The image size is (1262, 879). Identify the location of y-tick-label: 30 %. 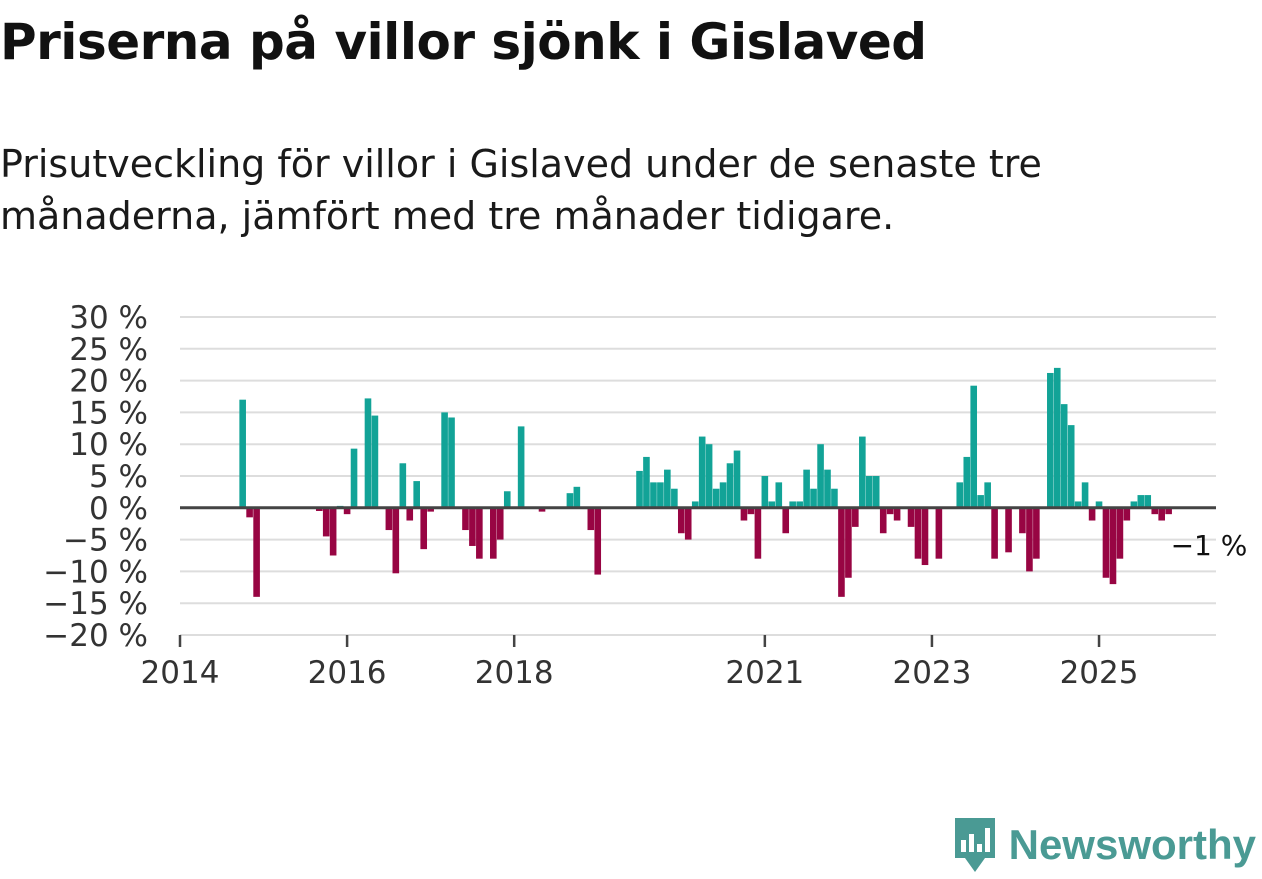
(108, 318).